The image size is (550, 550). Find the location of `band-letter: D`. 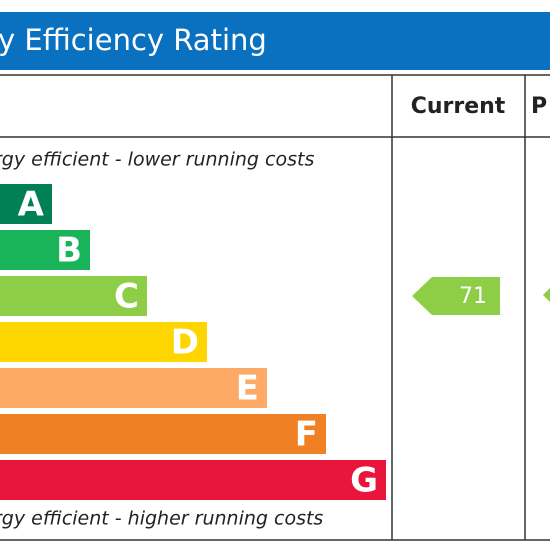

band-letter: D is located at coordinates (185, 343).